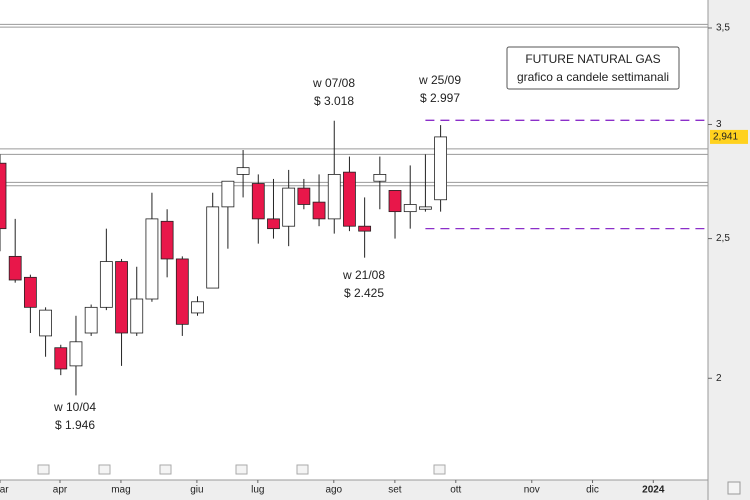  I want to click on x-tick-label: mag, so click(120, 490).